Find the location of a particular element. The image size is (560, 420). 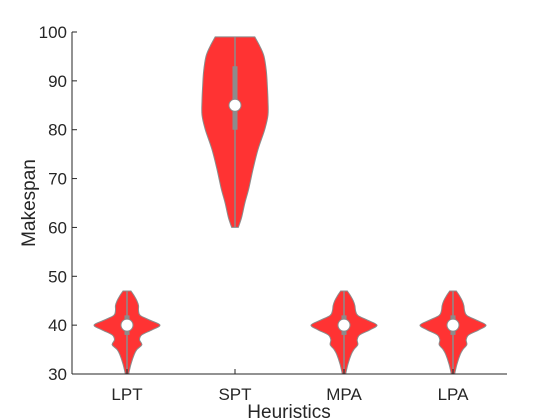

y-axis-ticks: 30 40 50 60 70 80 90 100 is located at coordinates (58, 203).